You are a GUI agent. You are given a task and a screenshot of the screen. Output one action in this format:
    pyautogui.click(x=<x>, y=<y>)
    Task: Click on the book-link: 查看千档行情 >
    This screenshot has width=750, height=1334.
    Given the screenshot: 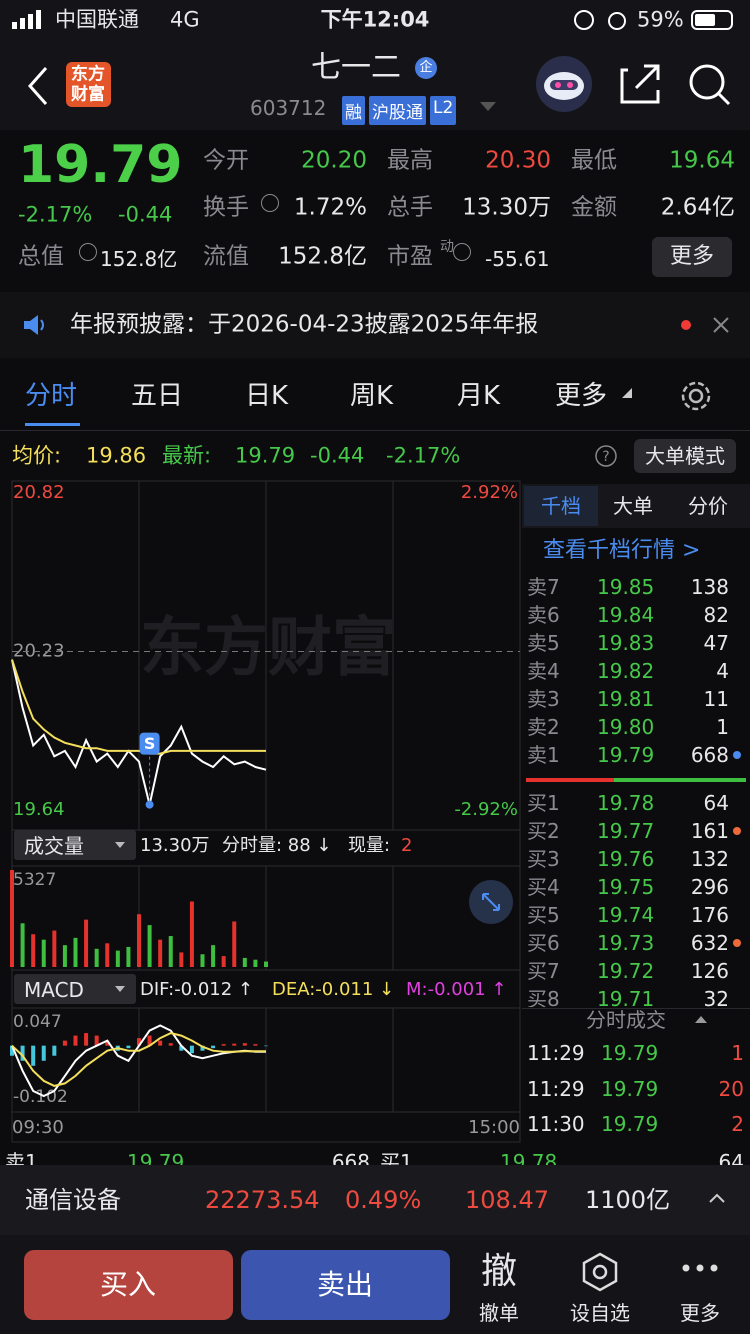 What is the action you would take?
    pyautogui.click(x=622, y=550)
    